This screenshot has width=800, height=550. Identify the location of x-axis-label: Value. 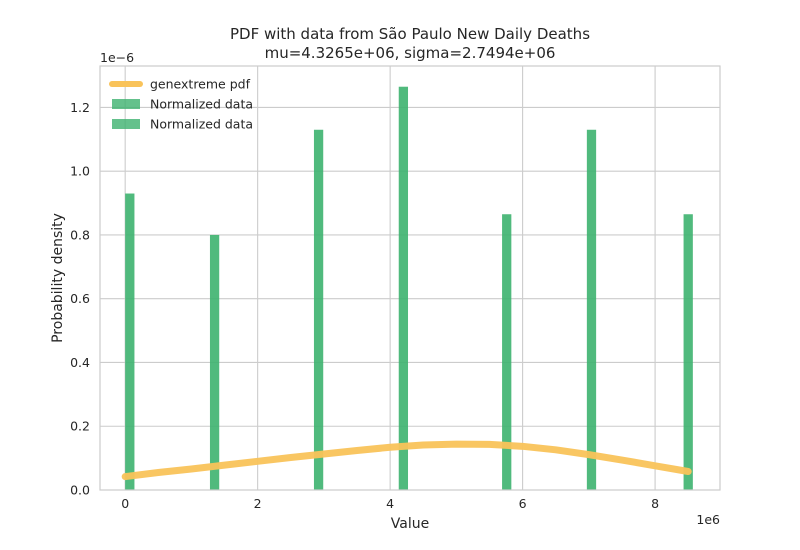
(410, 524).